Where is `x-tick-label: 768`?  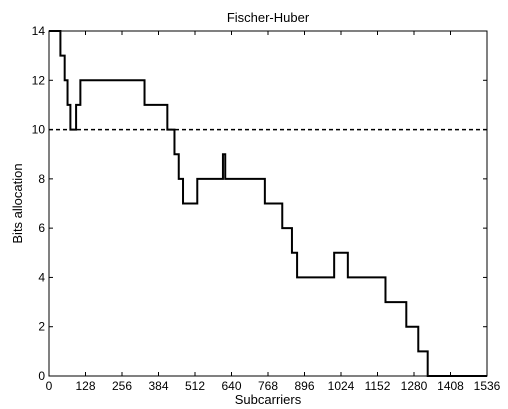 x-tick-label: 768 is located at coordinates (268, 386).